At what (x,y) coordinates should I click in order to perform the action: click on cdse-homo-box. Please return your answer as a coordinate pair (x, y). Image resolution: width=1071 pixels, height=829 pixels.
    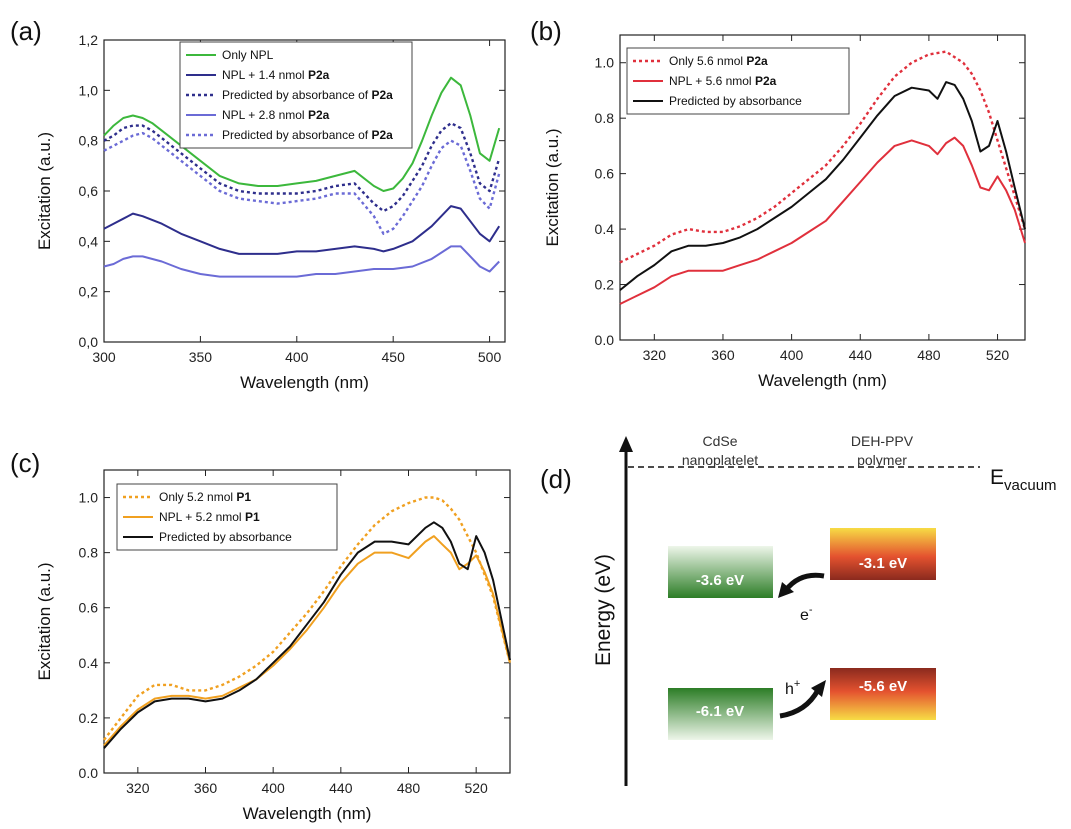
    Looking at the image, I should click on (720, 714).